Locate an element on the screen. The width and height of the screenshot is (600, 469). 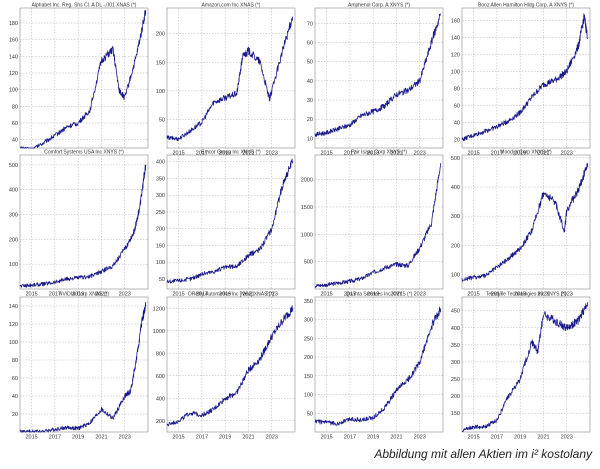
panel-title: OReilly Automotive Inc [New] XNAS (*) is located at coordinates (231, 295).